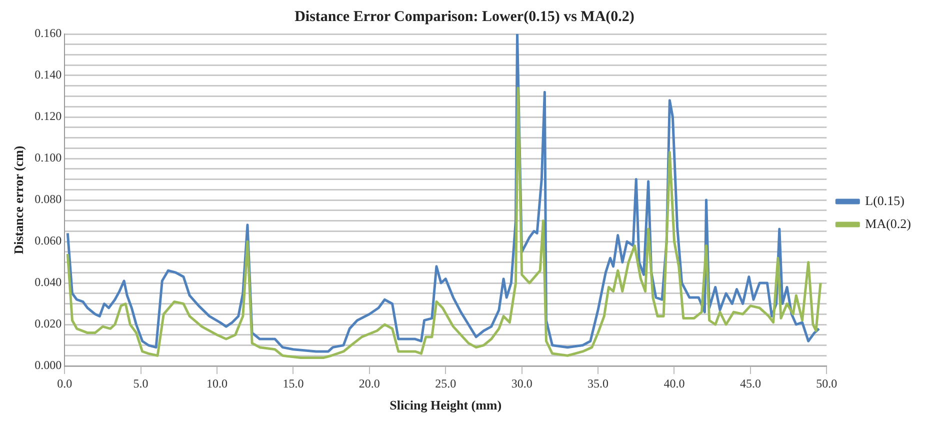  I want to click on x-tick-label: 30.0, so click(521, 383).